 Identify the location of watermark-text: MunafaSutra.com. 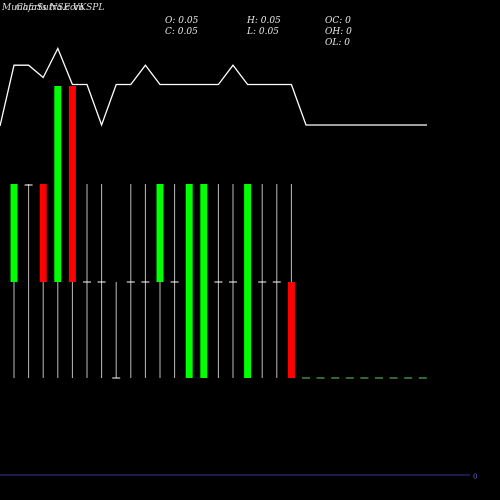
(43, 8).